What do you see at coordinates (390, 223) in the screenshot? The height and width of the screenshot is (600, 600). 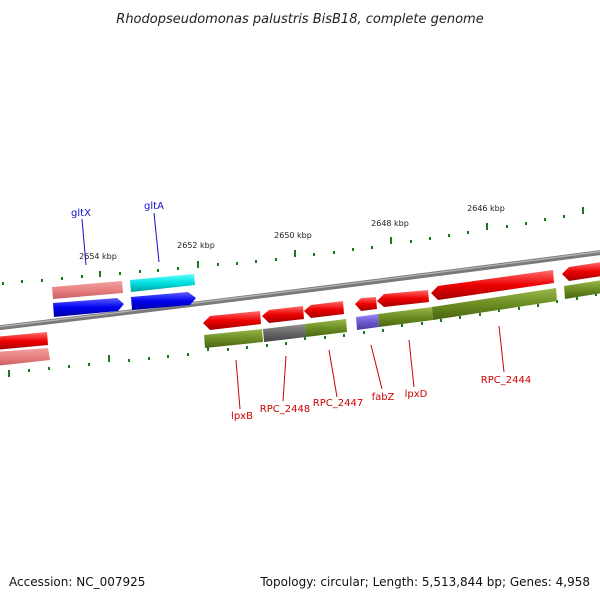 I see `kbp-label-2648: 2648 kbp` at bounding box center [390, 223].